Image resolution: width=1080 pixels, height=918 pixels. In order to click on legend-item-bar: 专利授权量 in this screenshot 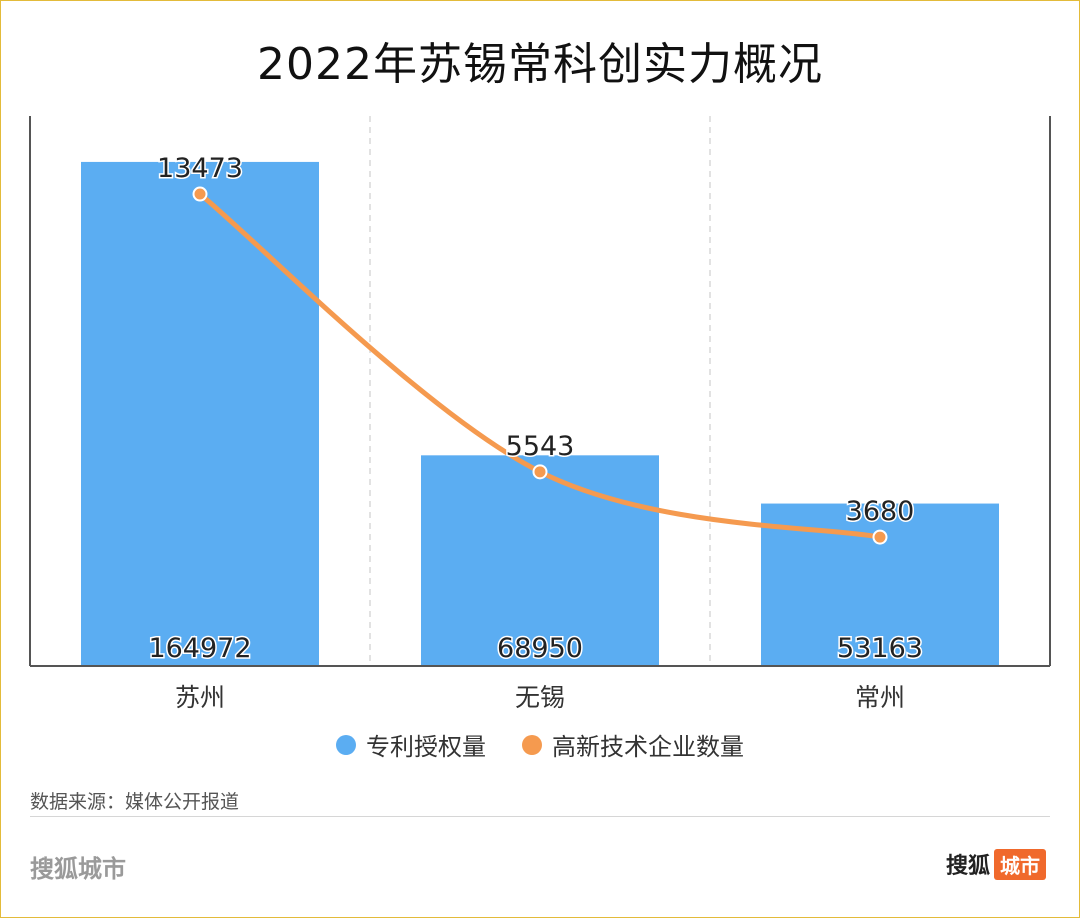, I will do `click(411, 744)`.